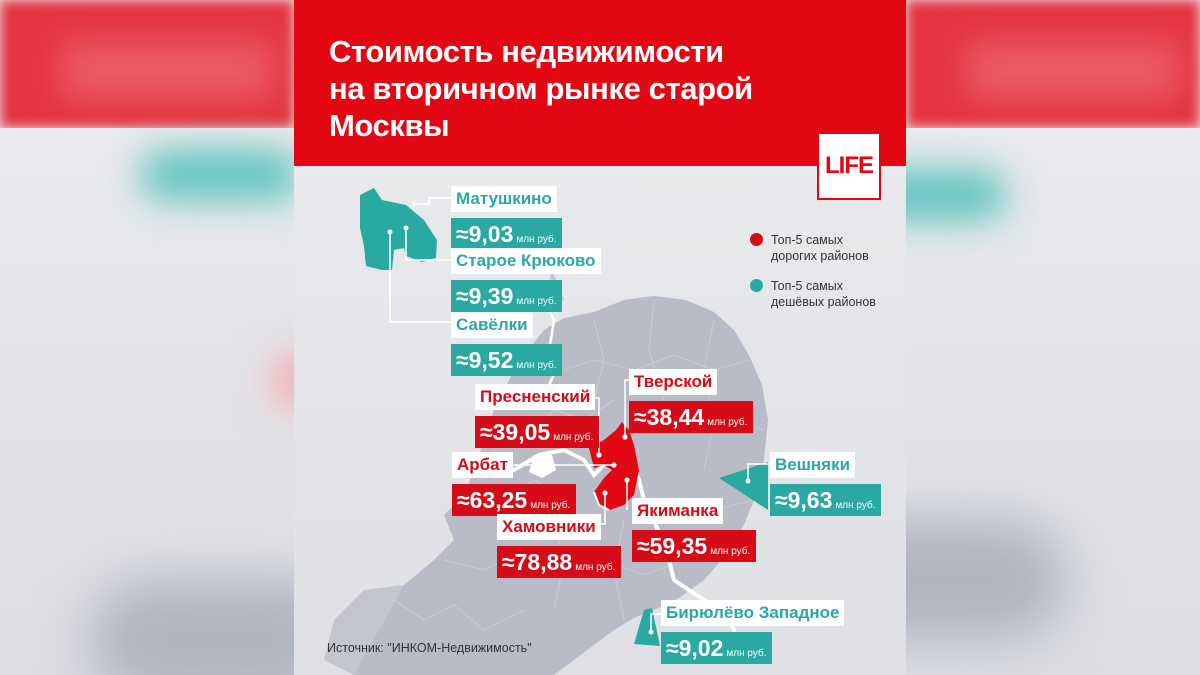  I want to click on price-value: ≈9,03, so click(485, 234).